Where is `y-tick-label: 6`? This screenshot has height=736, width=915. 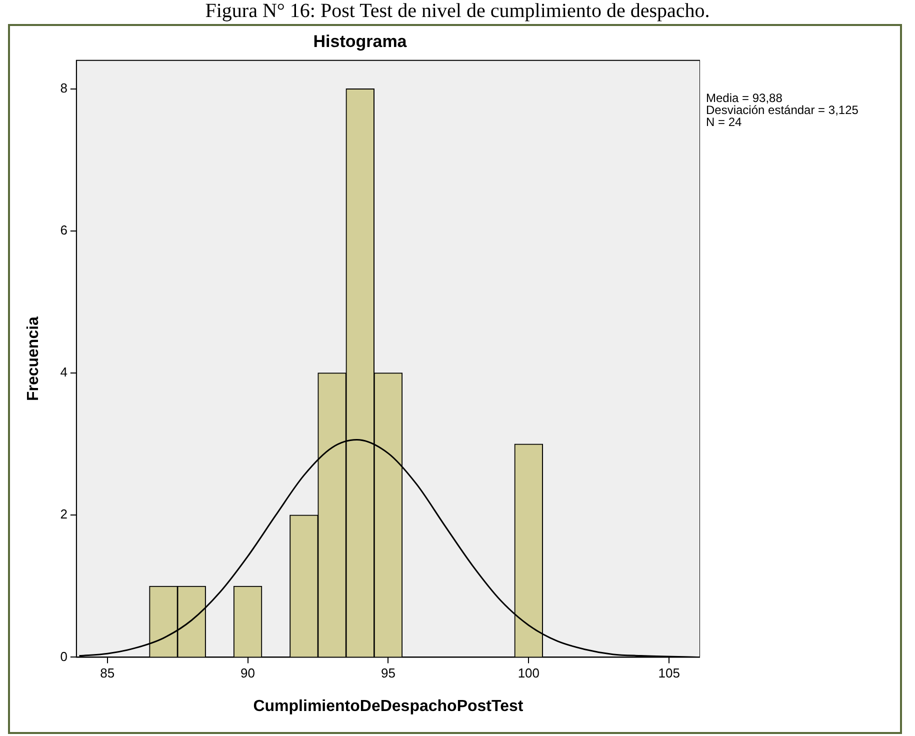 y-tick-label: 6 is located at coordinates (64, 230).